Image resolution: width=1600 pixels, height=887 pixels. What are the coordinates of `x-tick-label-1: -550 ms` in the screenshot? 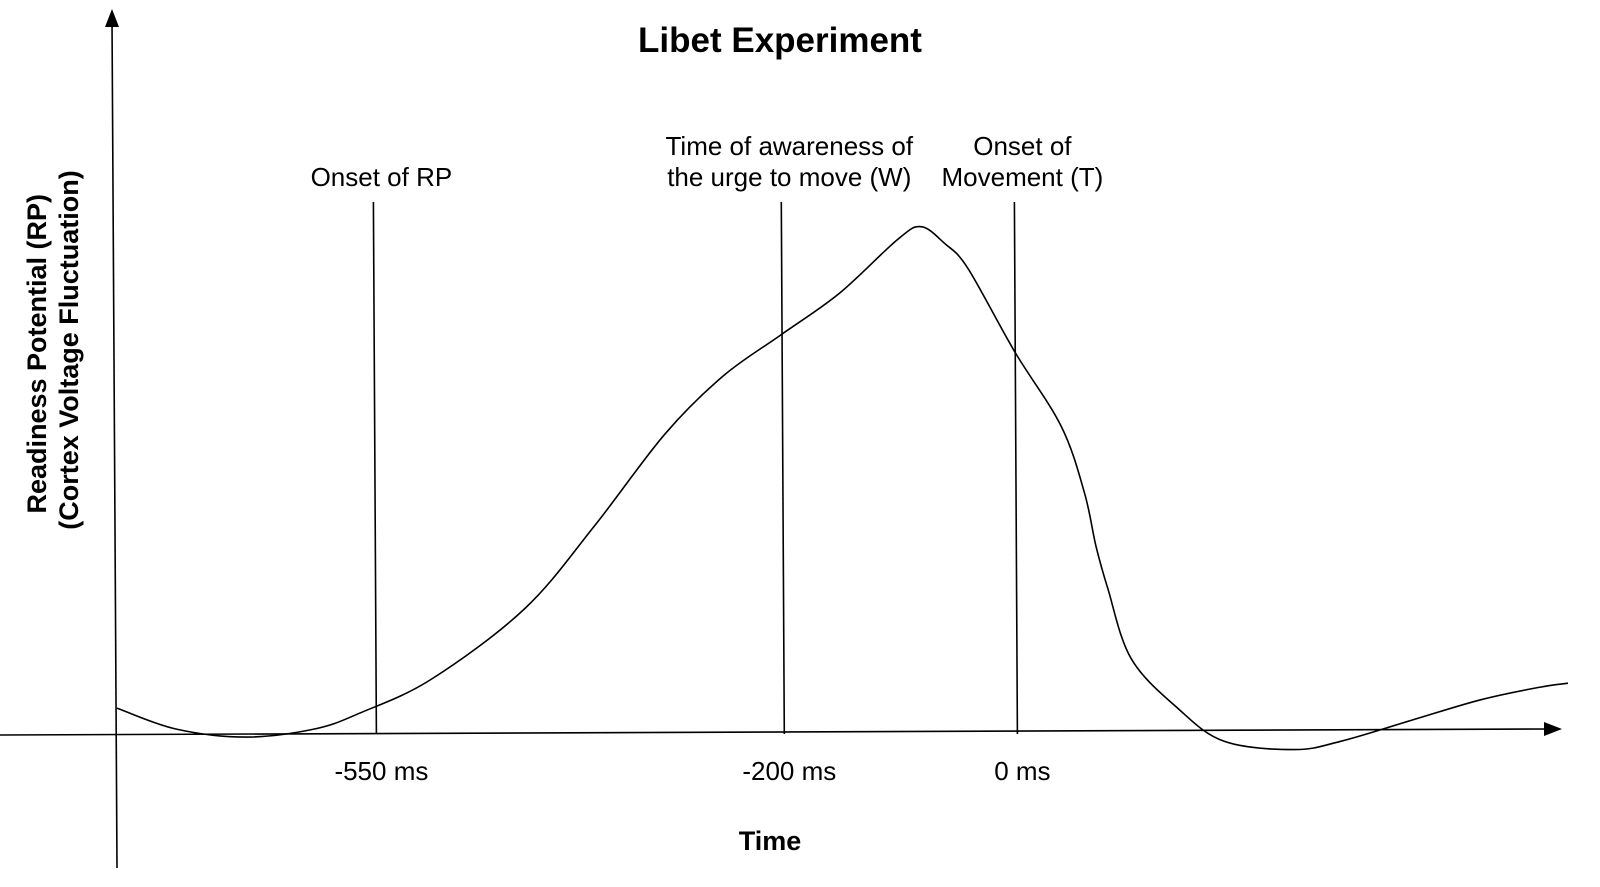 It's located at (381, 771).